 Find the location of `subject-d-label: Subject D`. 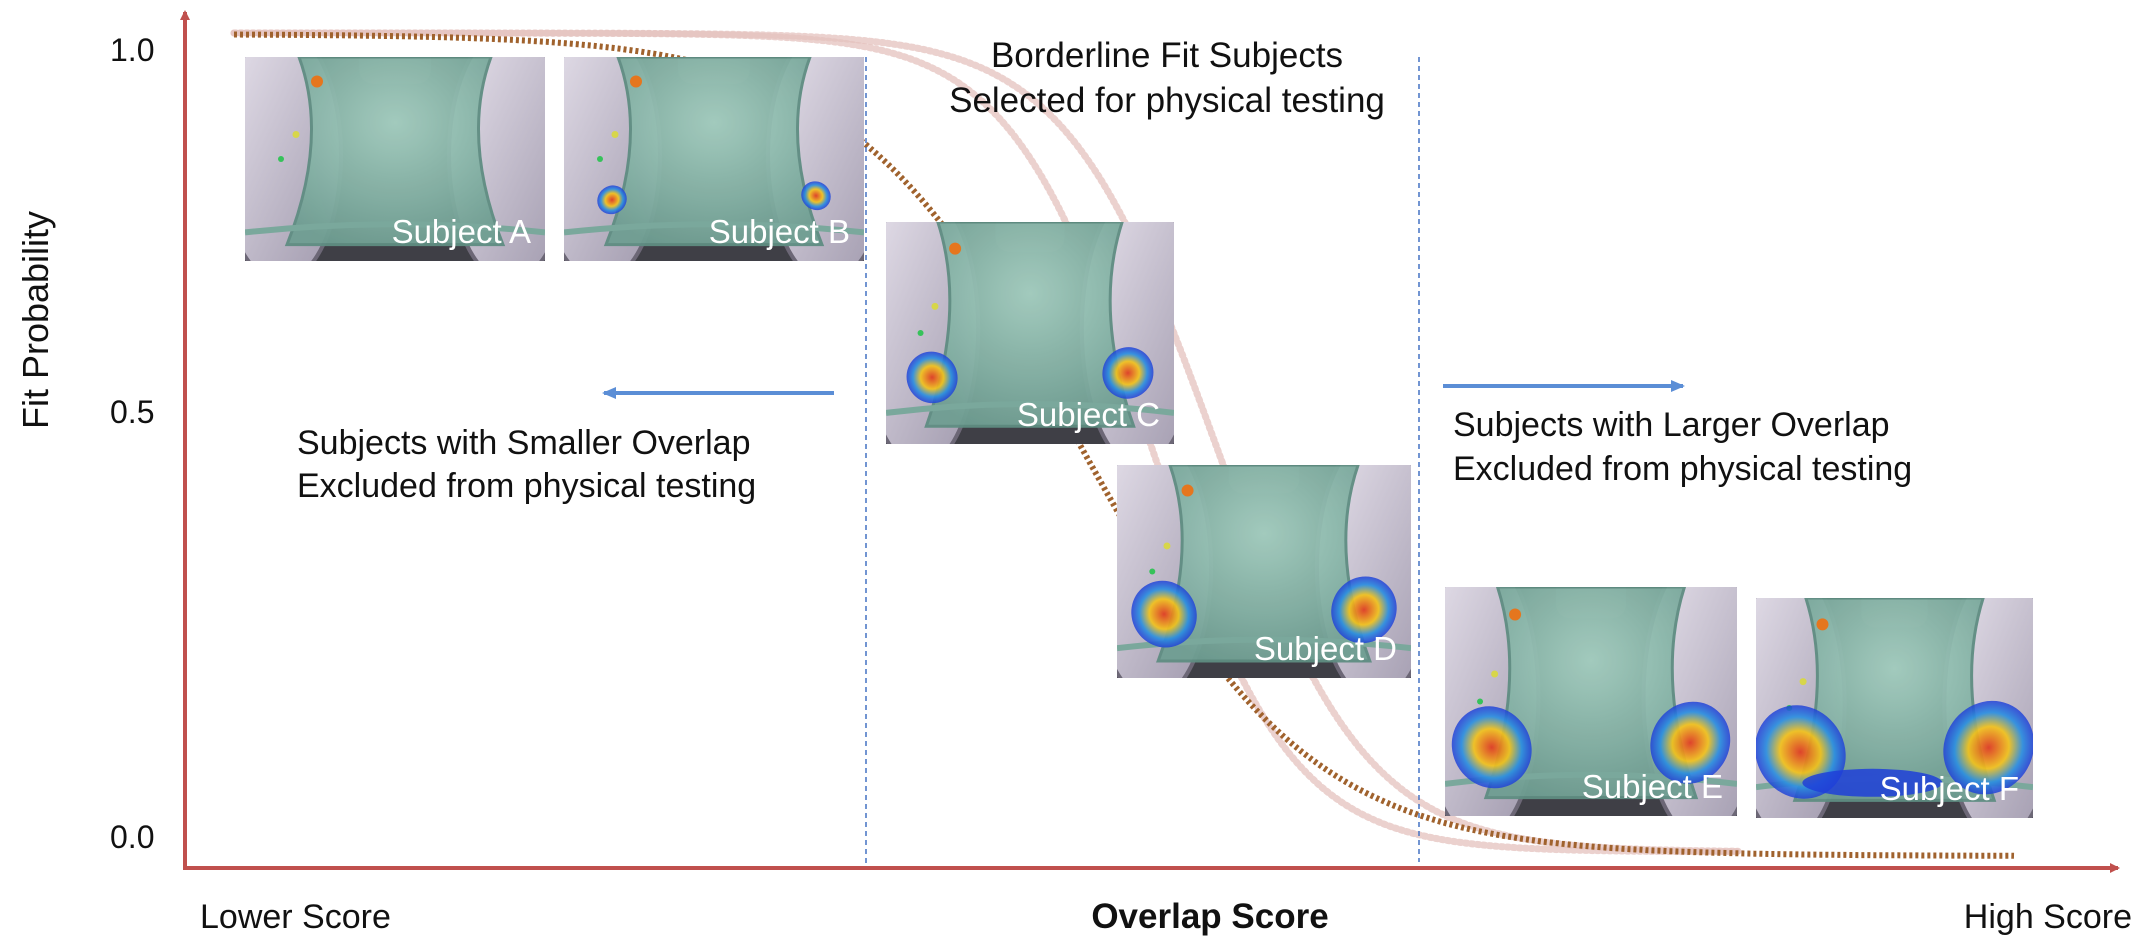

subject-d-label: Subject D is located at coordinates (1325, 648).